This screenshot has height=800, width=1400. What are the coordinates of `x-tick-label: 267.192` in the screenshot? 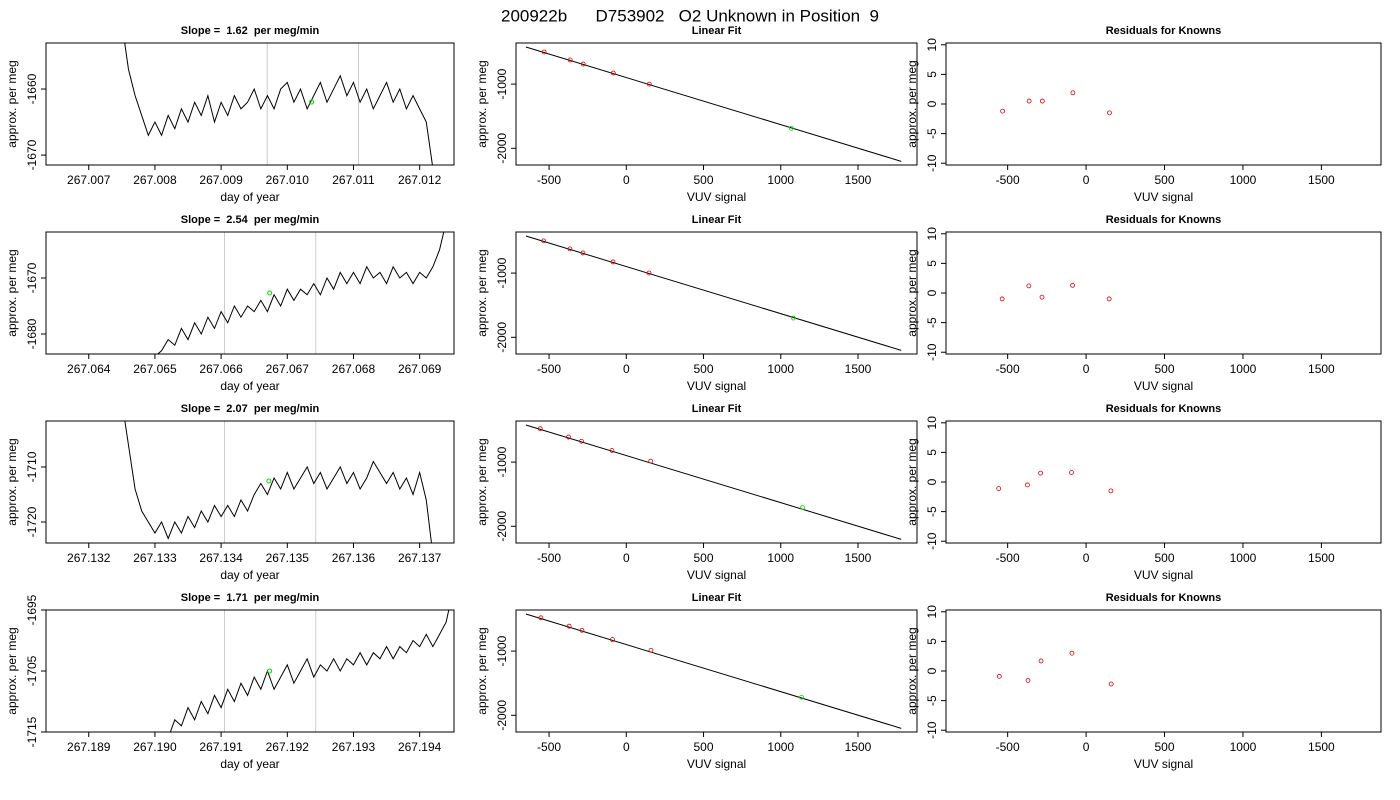 It's located at (288, 747).